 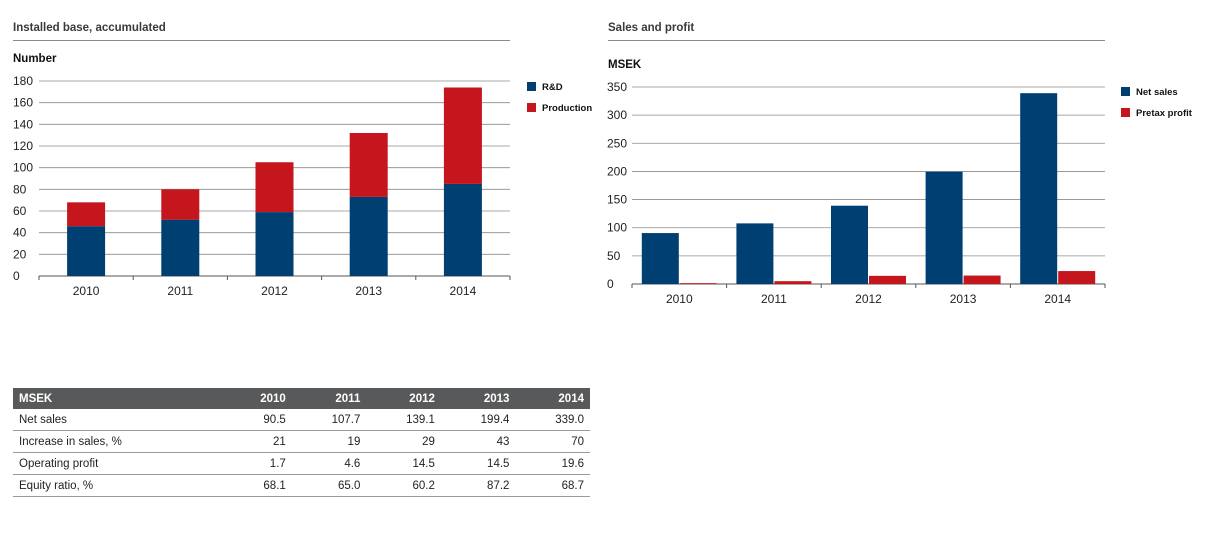 I want to click on table-cell: 70, so click(x=552, y=441).